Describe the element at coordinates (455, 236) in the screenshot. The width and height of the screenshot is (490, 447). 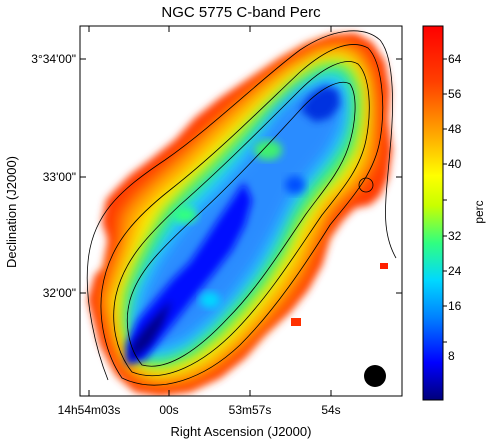
I see `colorbar-tick-label: 32` at that location.